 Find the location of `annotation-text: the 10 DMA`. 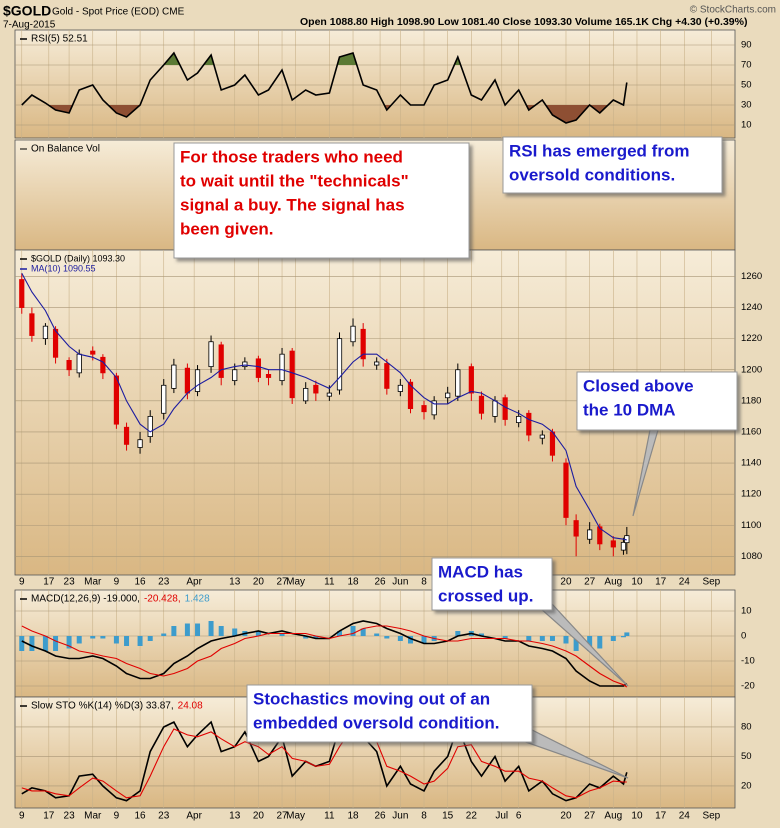

annotation-text: the 10 DMA is located at coordinates (629, 409).